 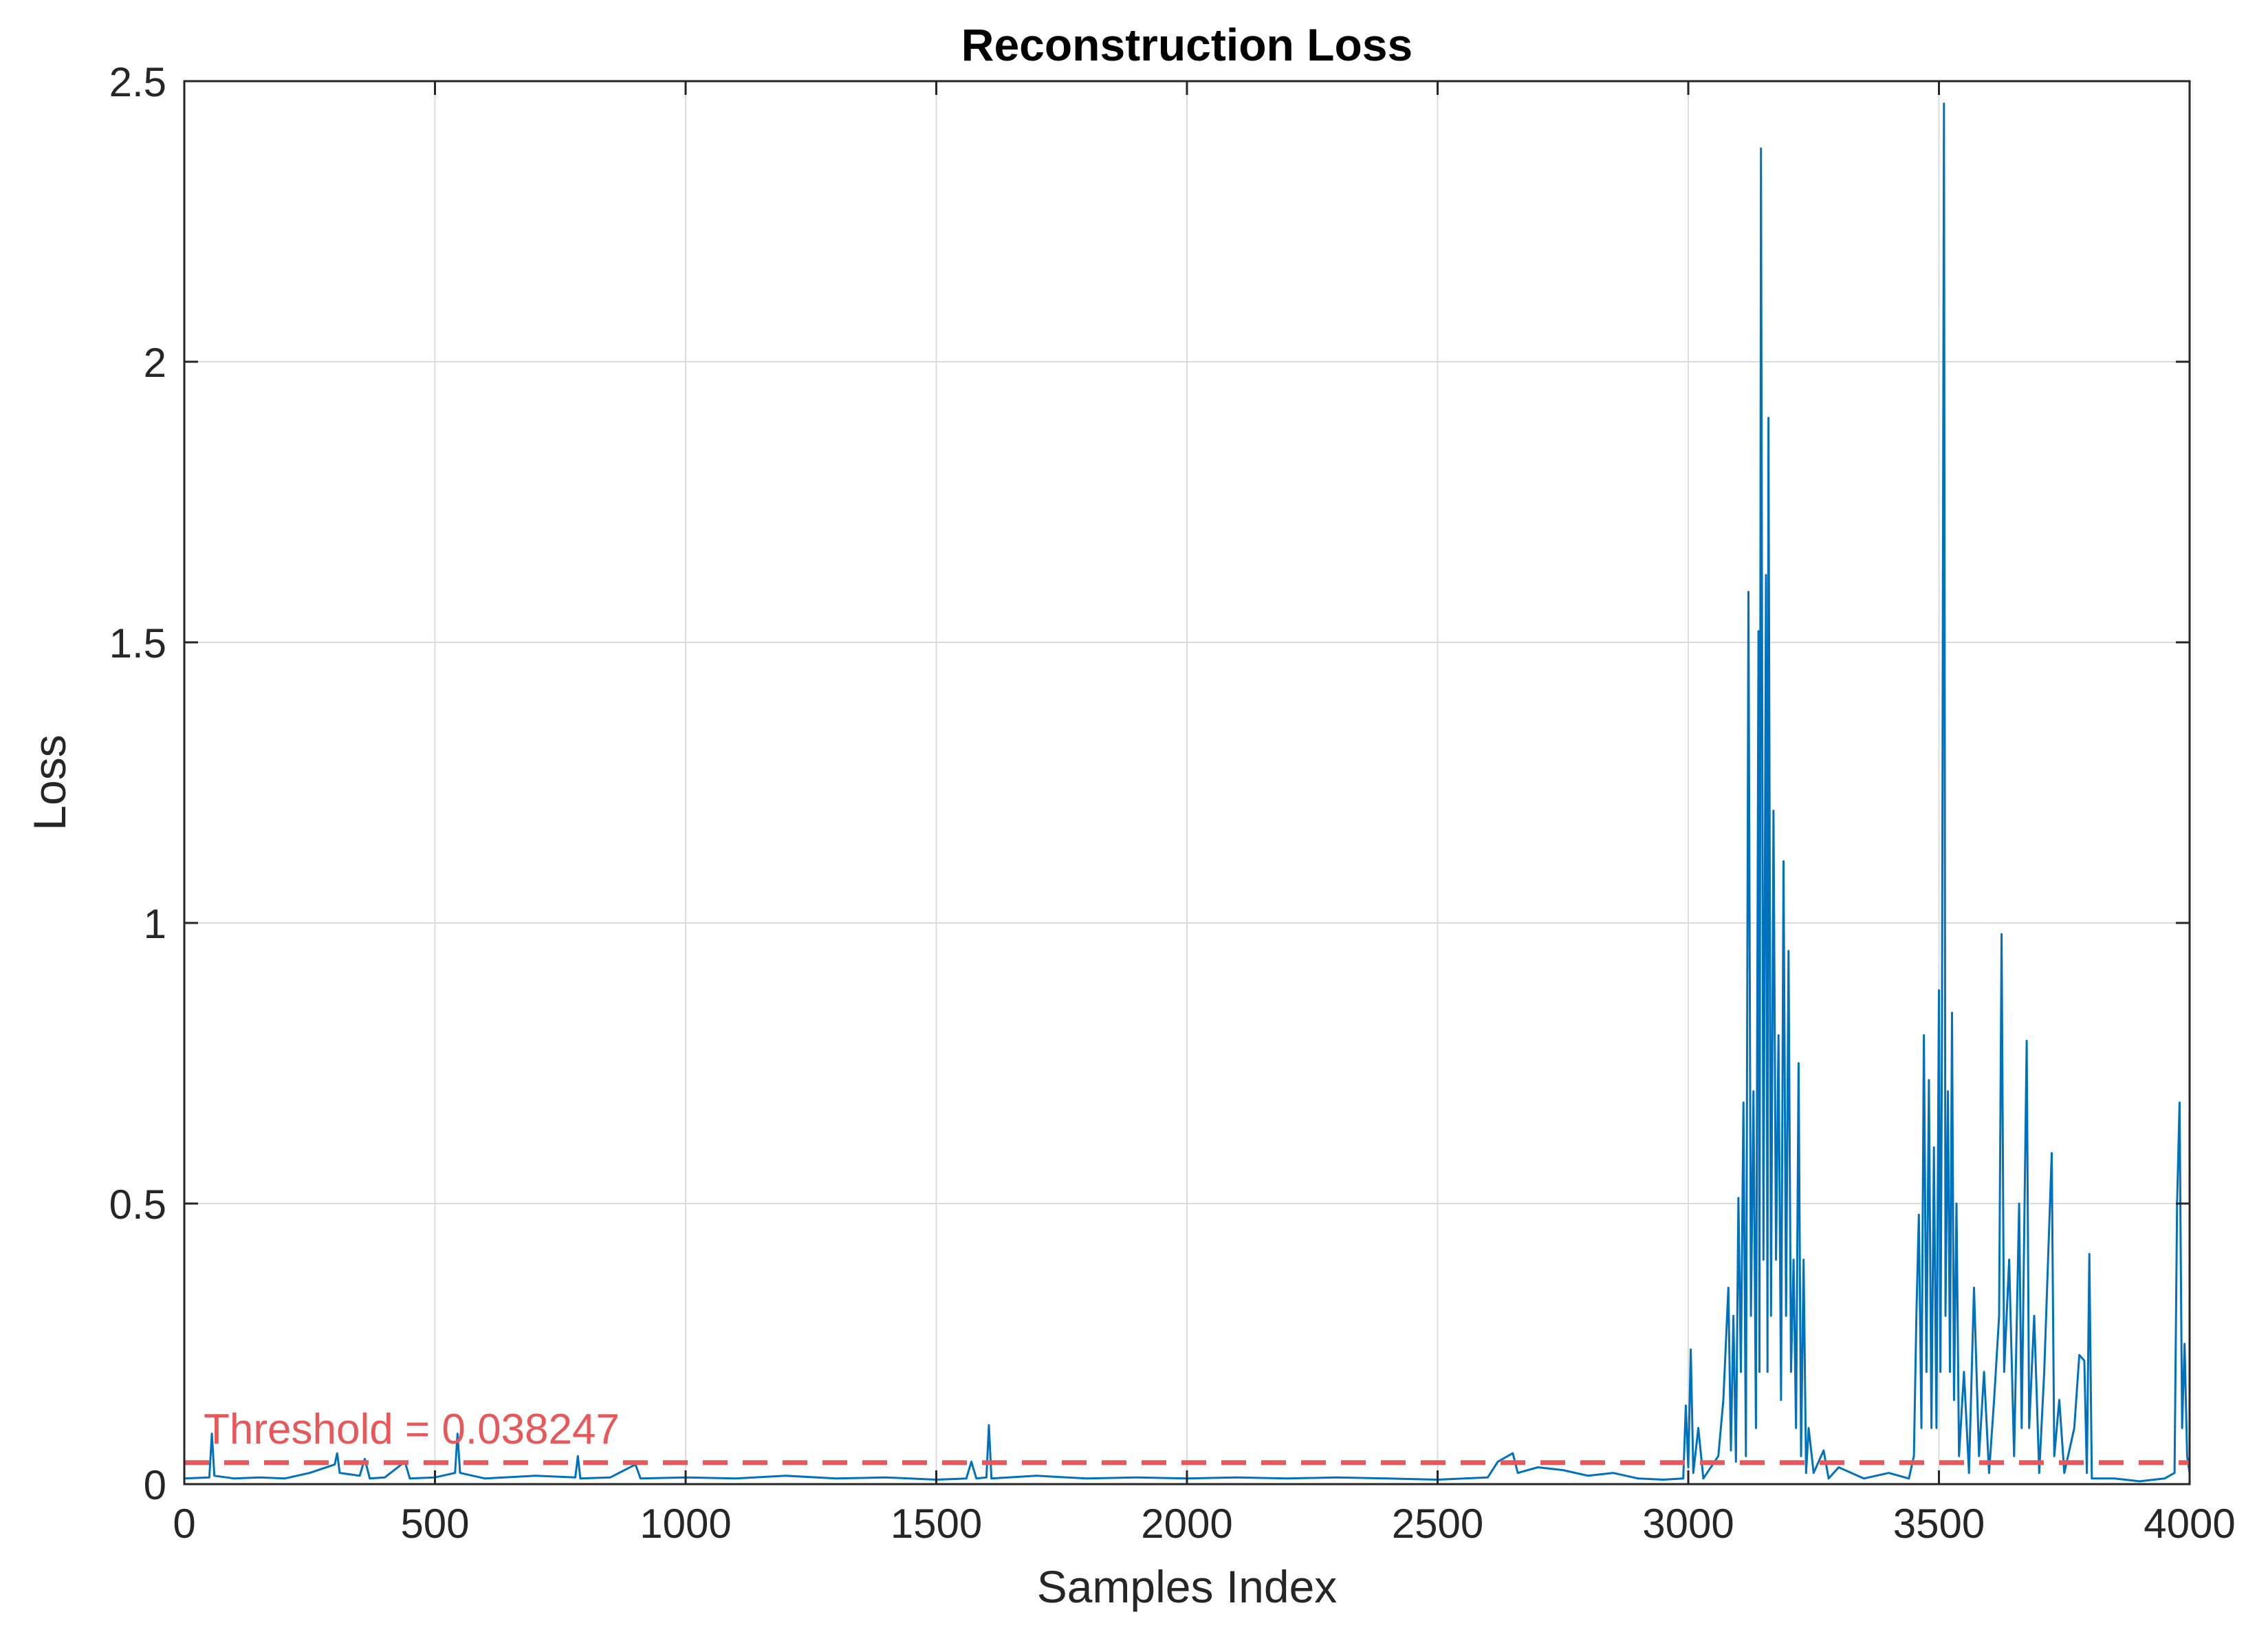 I want to click on y-axis-label: Loss, so click(x=49, y=782).